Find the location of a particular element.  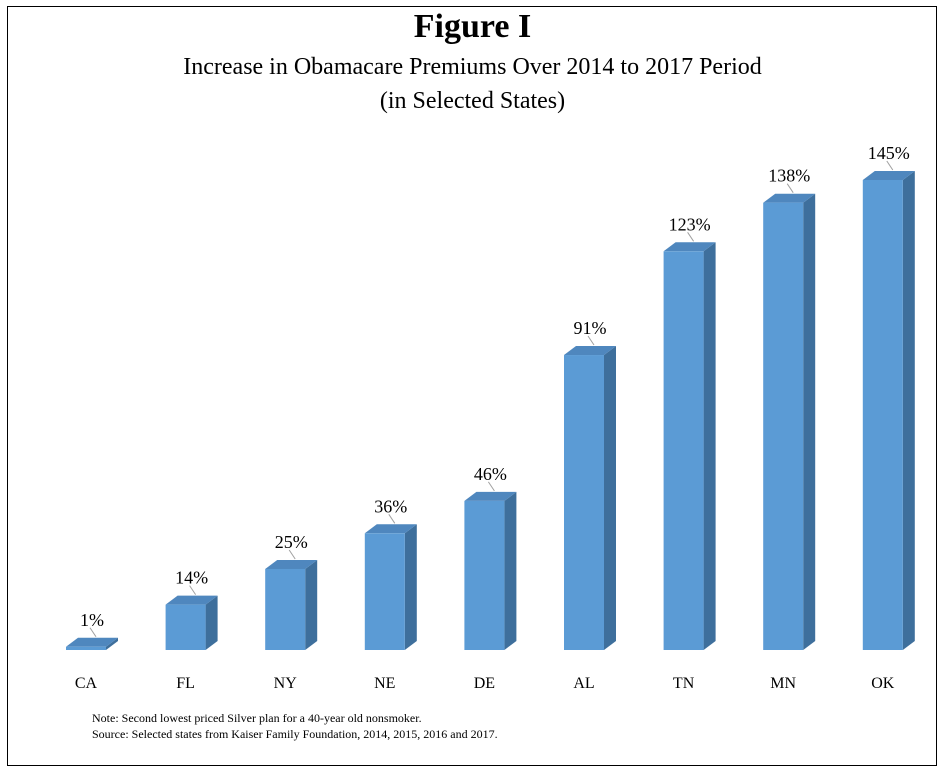

data-label-leader-fl is located at coordinates (193, 590).